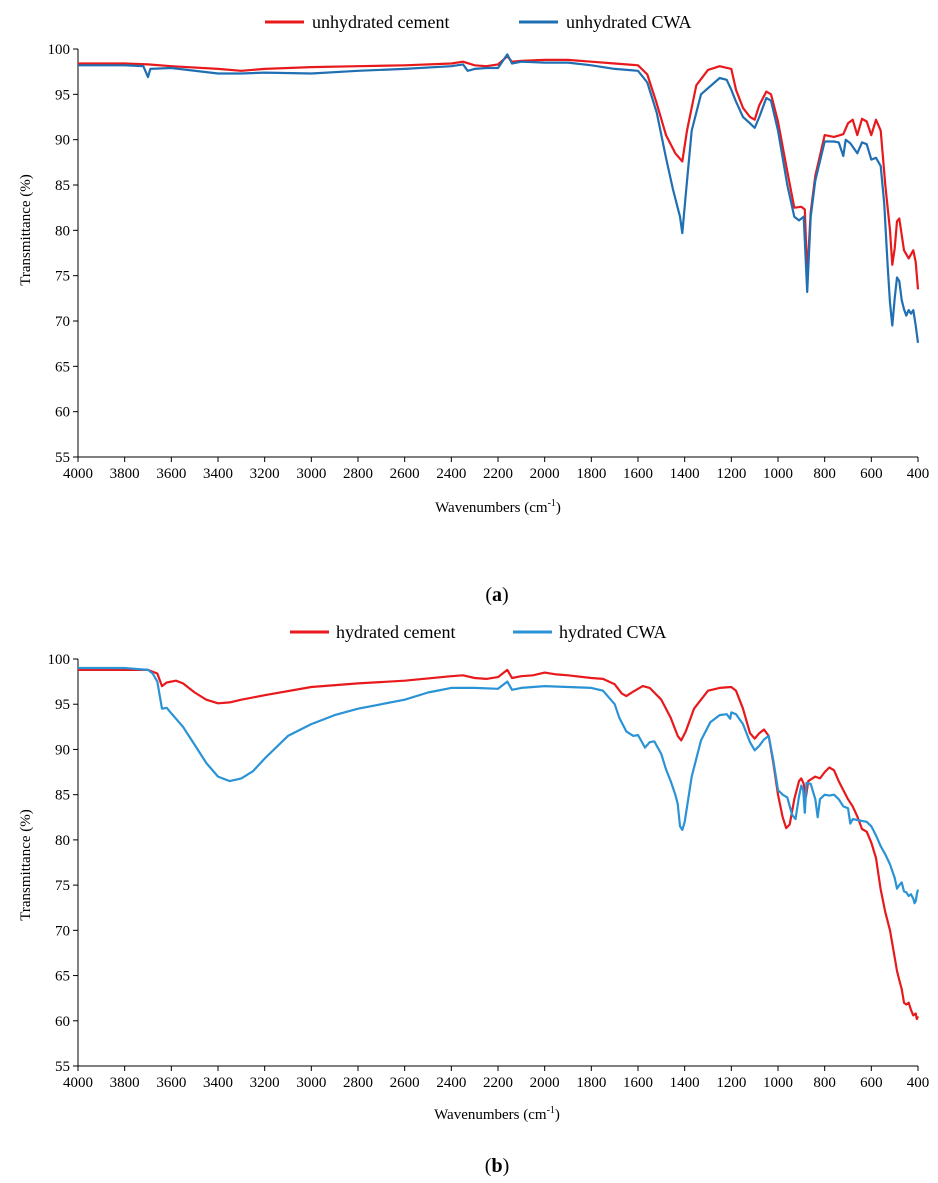  I want to click on panel-label-b: (b), so click(497, 1166).